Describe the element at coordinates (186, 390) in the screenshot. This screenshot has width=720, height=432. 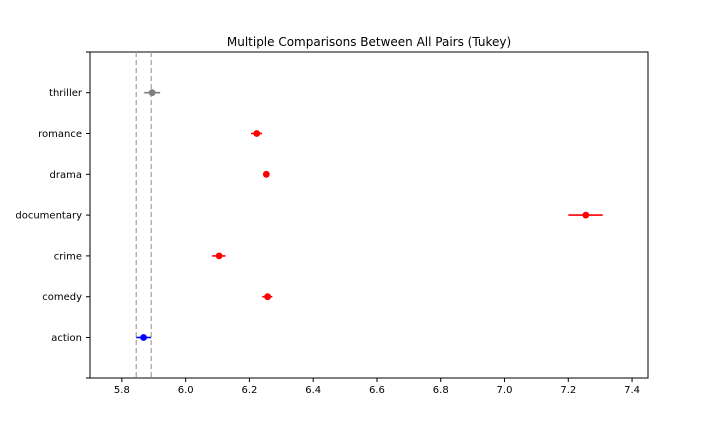
I see `x-tick-label: 6.0` at that location.